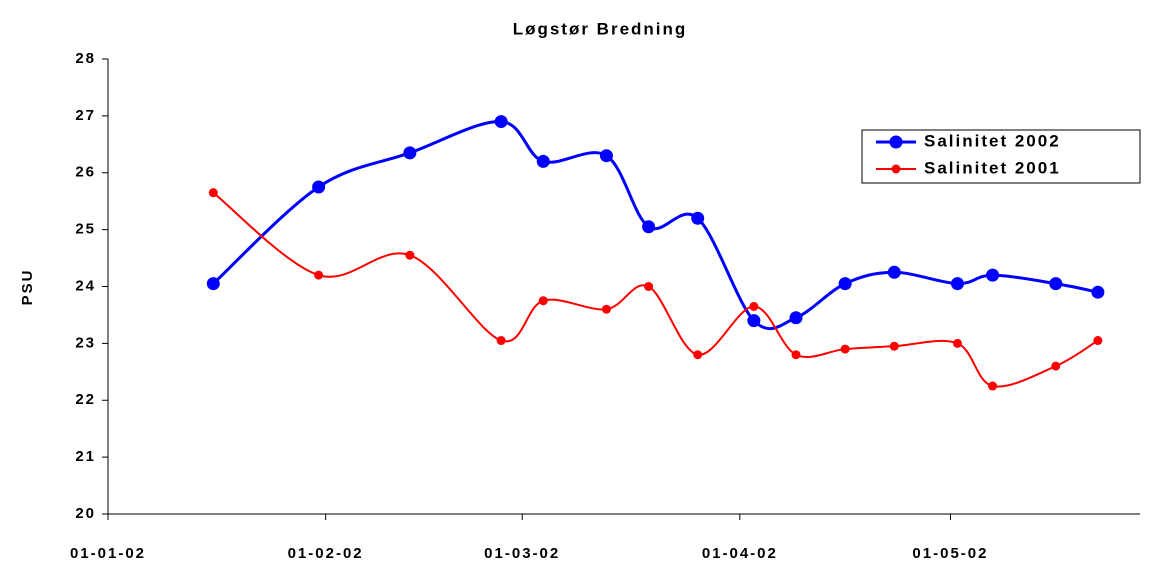  Describe the element at coordinates (27, 287) in the screenshot. I see `y-axis-label: PSU` at that location.